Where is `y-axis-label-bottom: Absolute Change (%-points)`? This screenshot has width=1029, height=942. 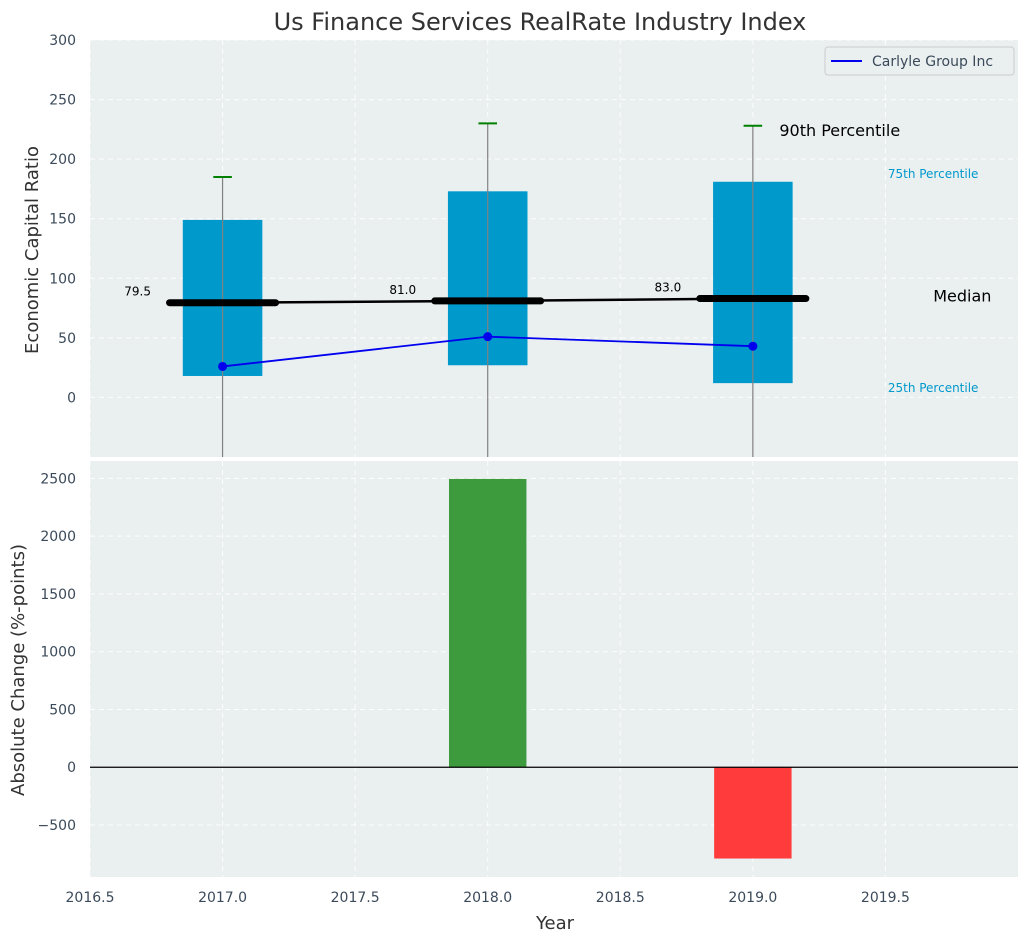
y-axis-label-bottom: Absolute Change (%-points) is located at coordinates (18, 670).